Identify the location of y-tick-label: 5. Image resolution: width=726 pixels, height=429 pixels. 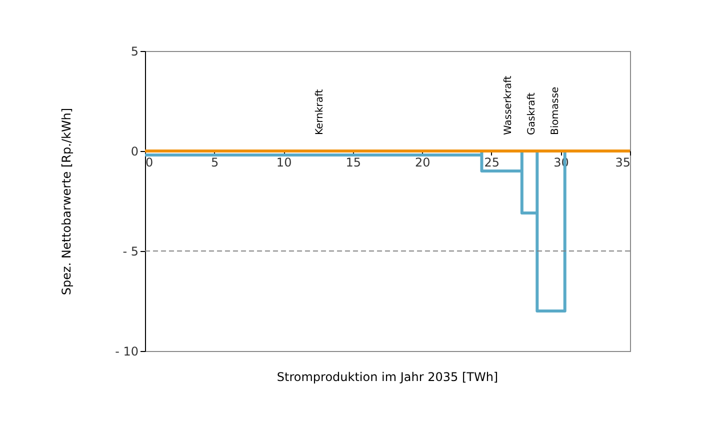
(134, 51).